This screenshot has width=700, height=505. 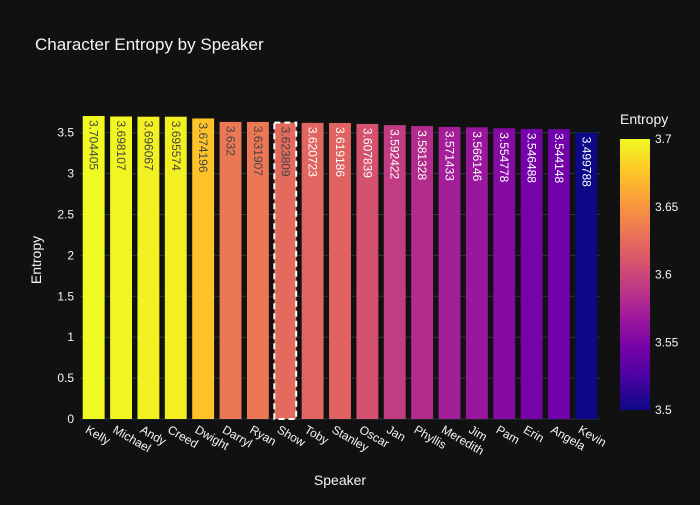 What do you see at coordinates (663, 410) in the screenshot?
I see `colorbar-tick-label: 3.5` at bounding box center [663, 410].